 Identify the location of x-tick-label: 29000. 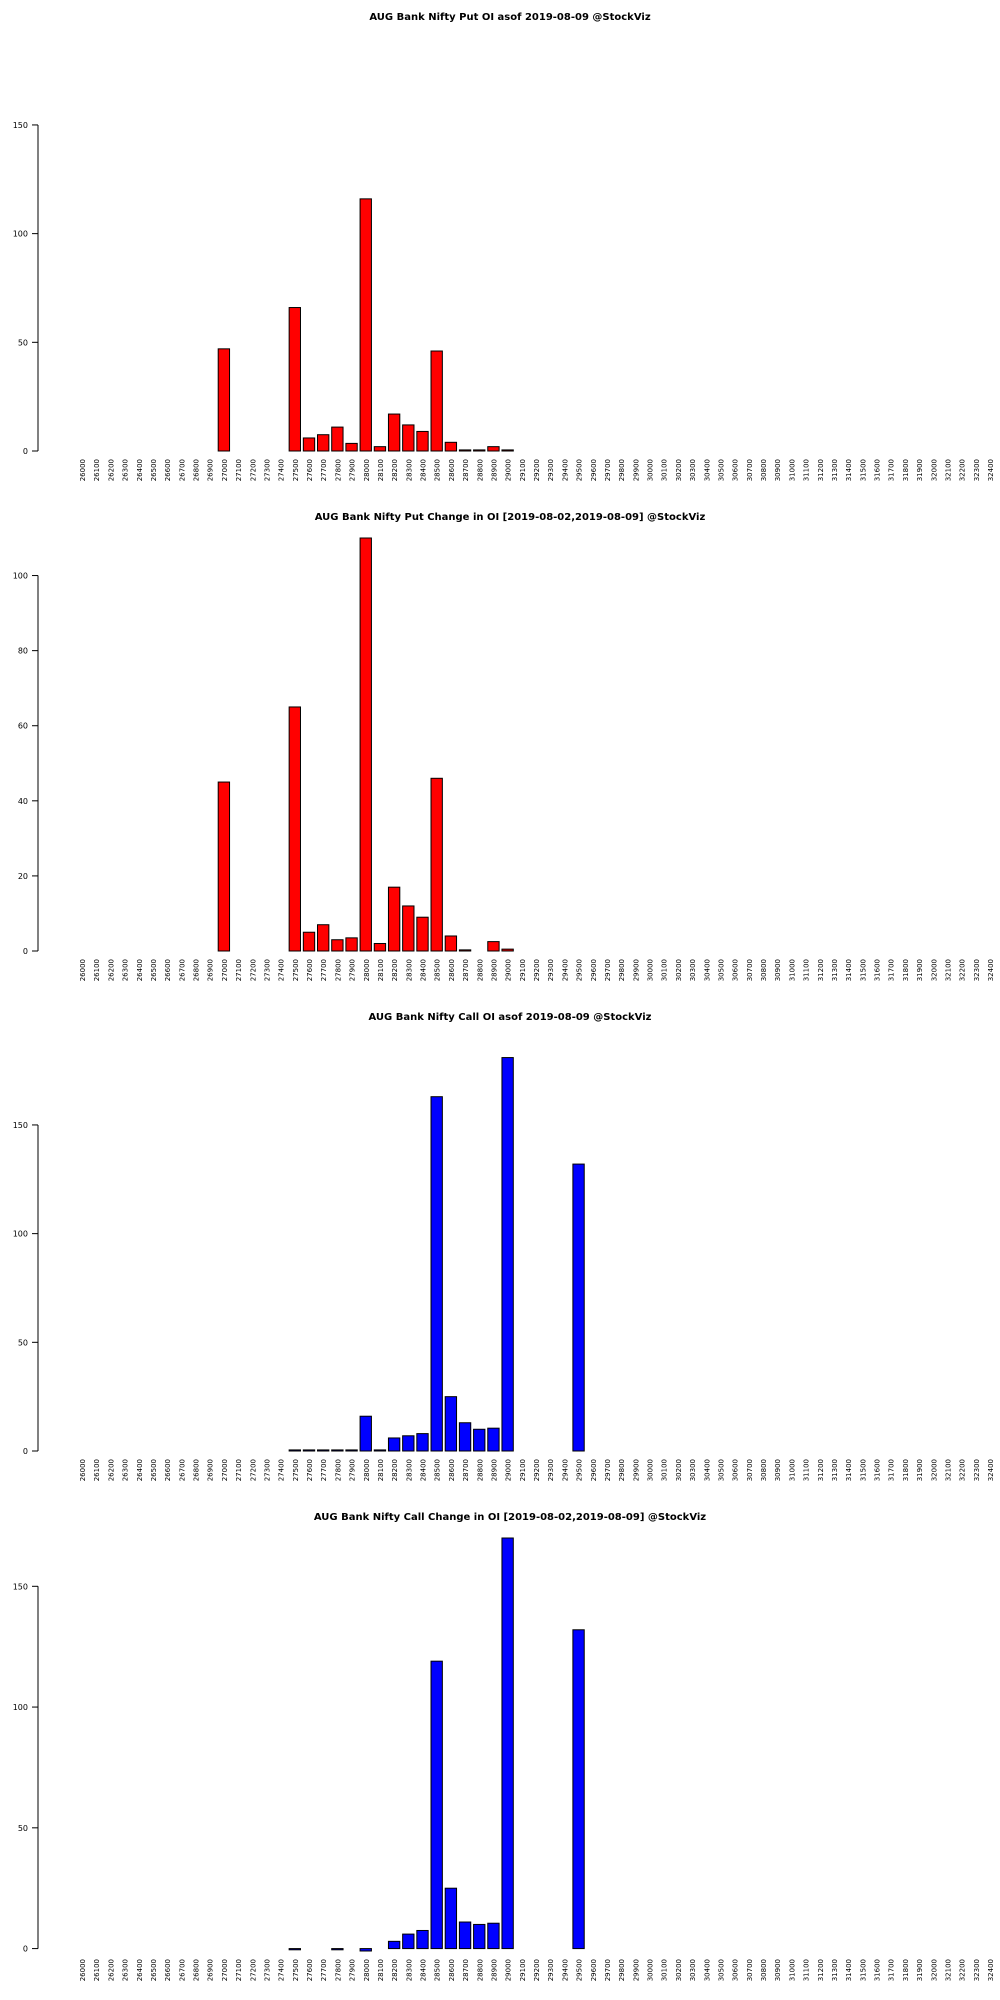
(509, 970).